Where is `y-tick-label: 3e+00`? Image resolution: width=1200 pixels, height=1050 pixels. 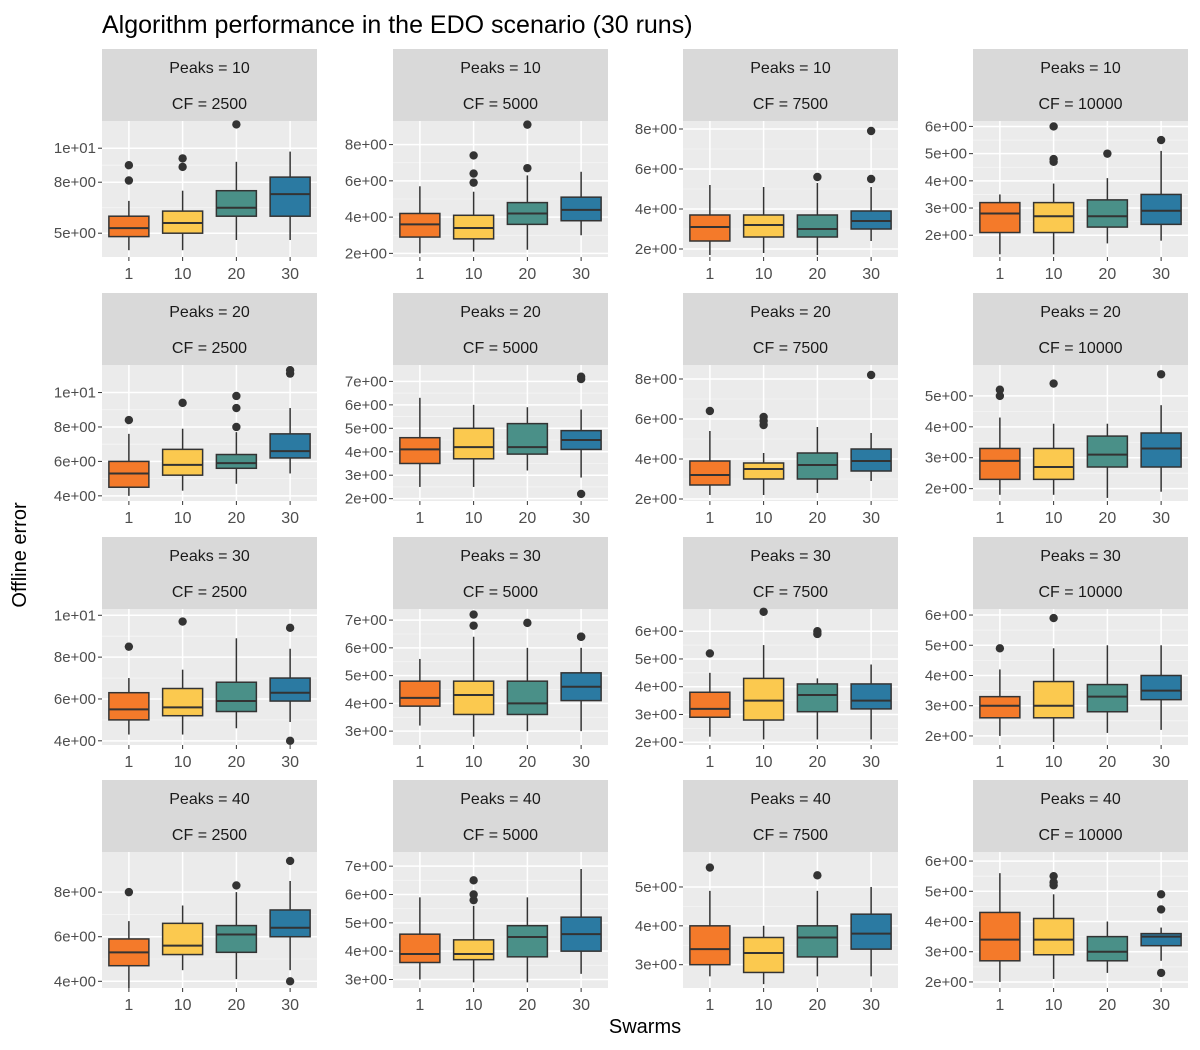 y-tick-label: 3e+00 is located at coordinates (946, 952).